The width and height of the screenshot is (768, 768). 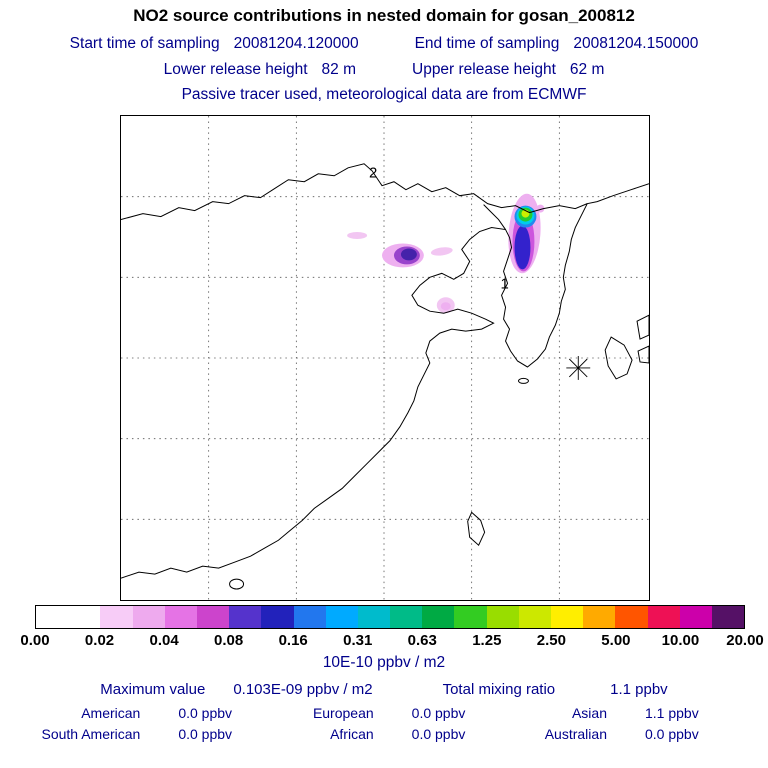 I want to click on plume-streak-mid, so click(x=441, y=251).